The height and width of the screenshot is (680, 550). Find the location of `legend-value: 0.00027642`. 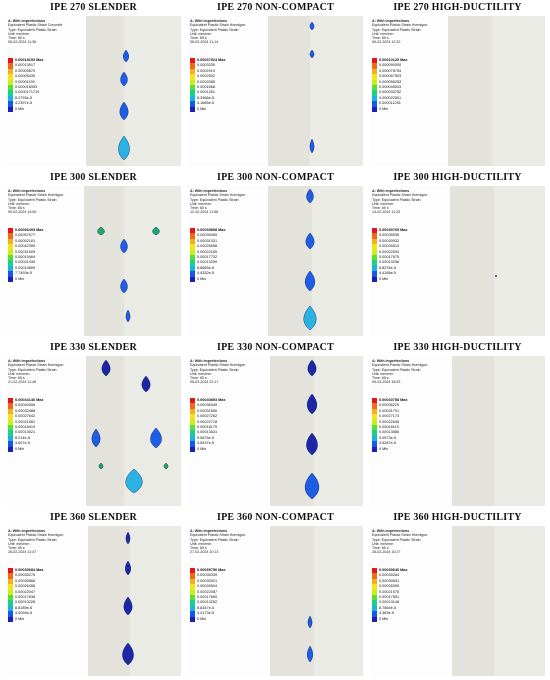

legend-value: 0.00027642 is located at coordinates (25, 416).